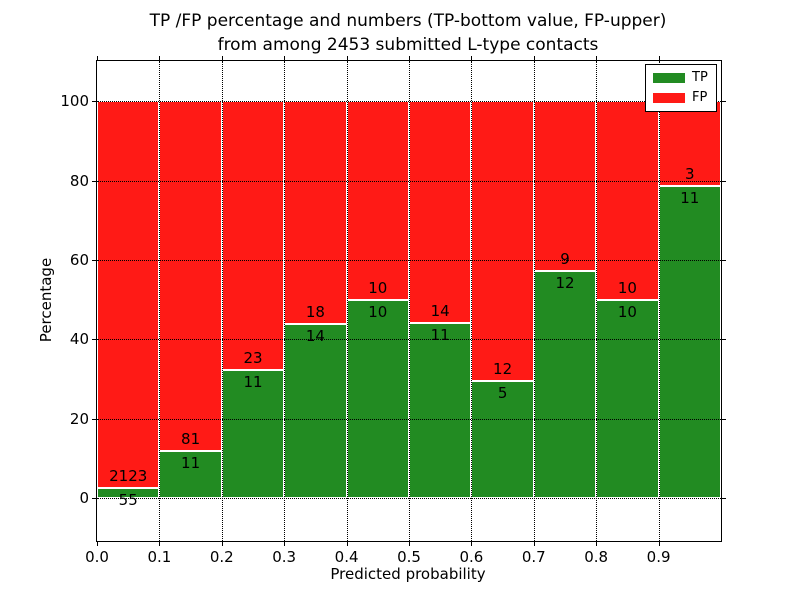 Image resolution: width=800 pixels, height=600 pixels. I want to click on legend-entry-fp: FP, so click(684, 98).